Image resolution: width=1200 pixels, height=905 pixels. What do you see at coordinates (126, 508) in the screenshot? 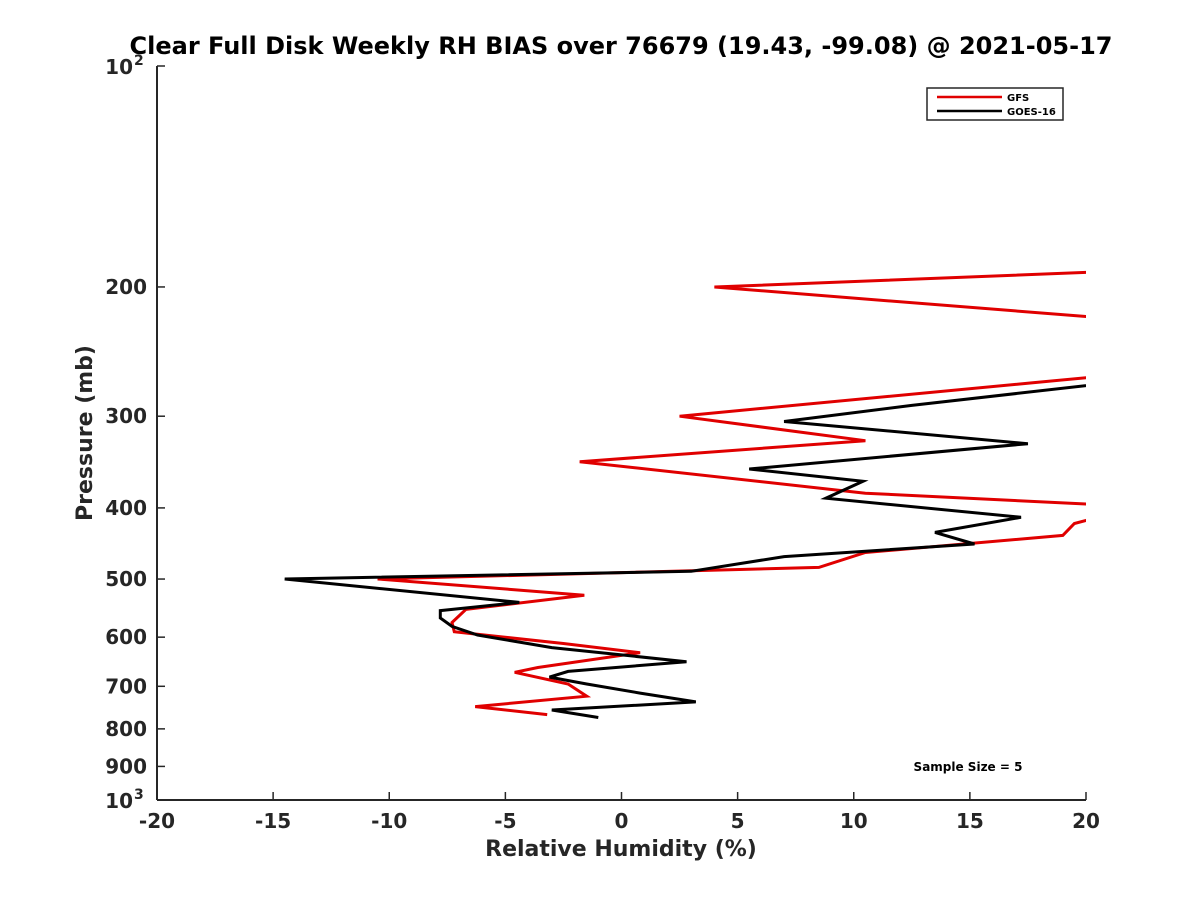
I see `y-tick-label: 400` at bounding box center [126, 508].